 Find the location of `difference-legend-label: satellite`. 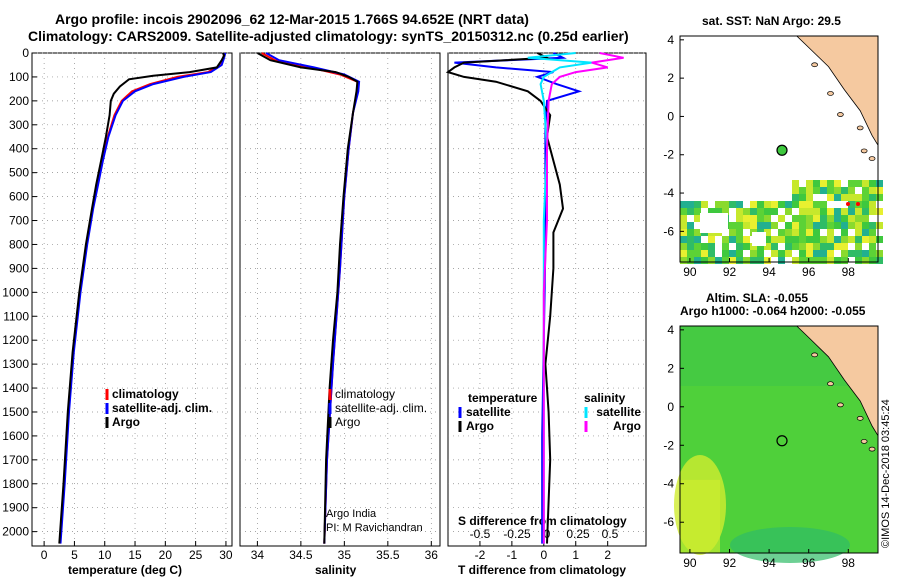

difference-legend-label: satellite is located at coordinates (618, 412).